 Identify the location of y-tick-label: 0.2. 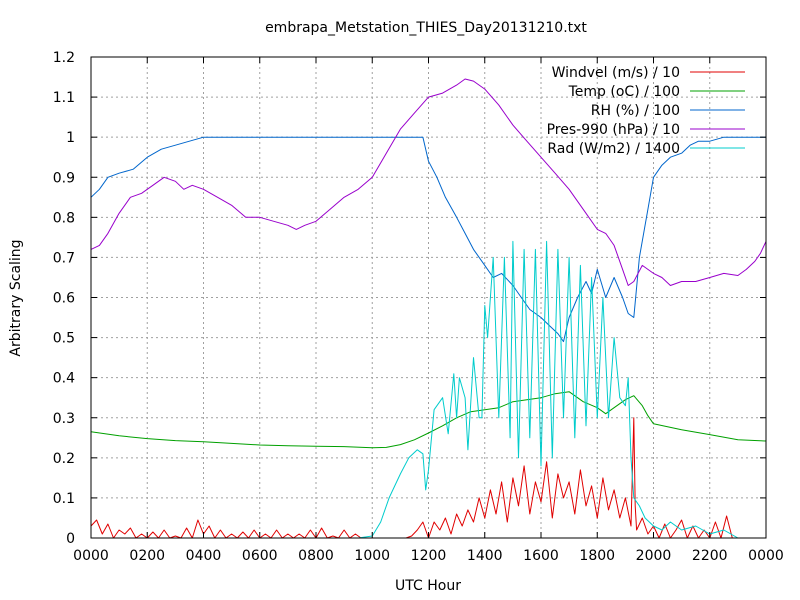
(64, 459).